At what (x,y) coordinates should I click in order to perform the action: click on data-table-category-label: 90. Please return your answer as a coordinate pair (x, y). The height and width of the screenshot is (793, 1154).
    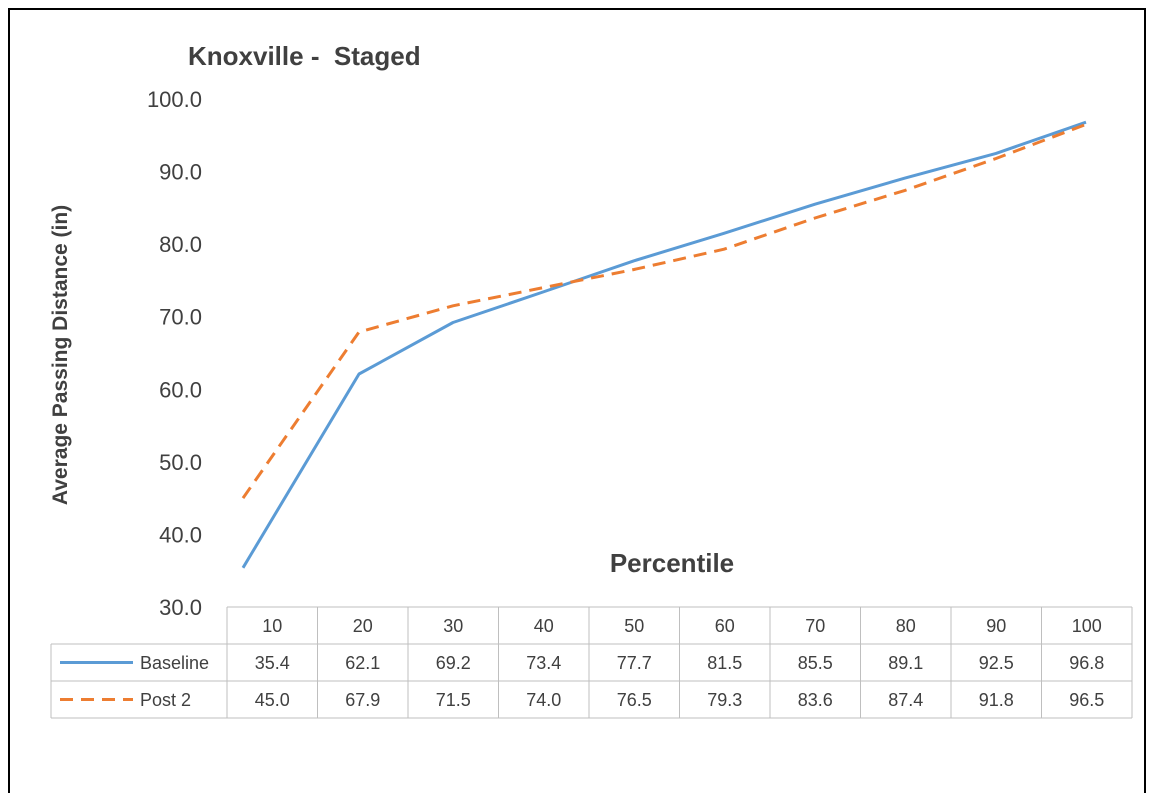
    Looking at the image, I should click on (996, 626).